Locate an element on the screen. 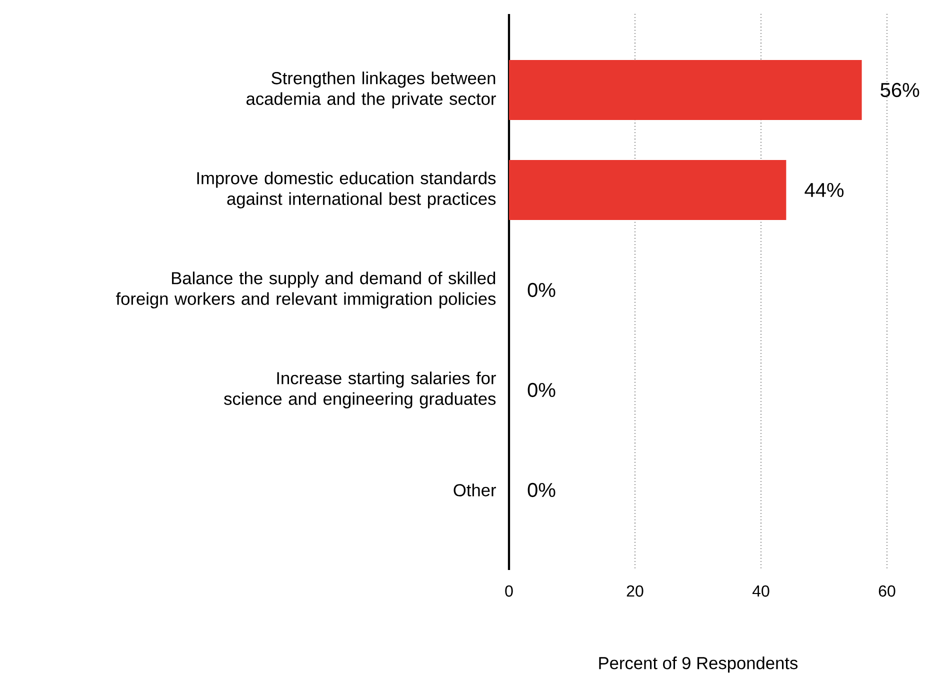 The image size is (929, 675). x-tick-label: 0 is located at coordinates (509, 591).